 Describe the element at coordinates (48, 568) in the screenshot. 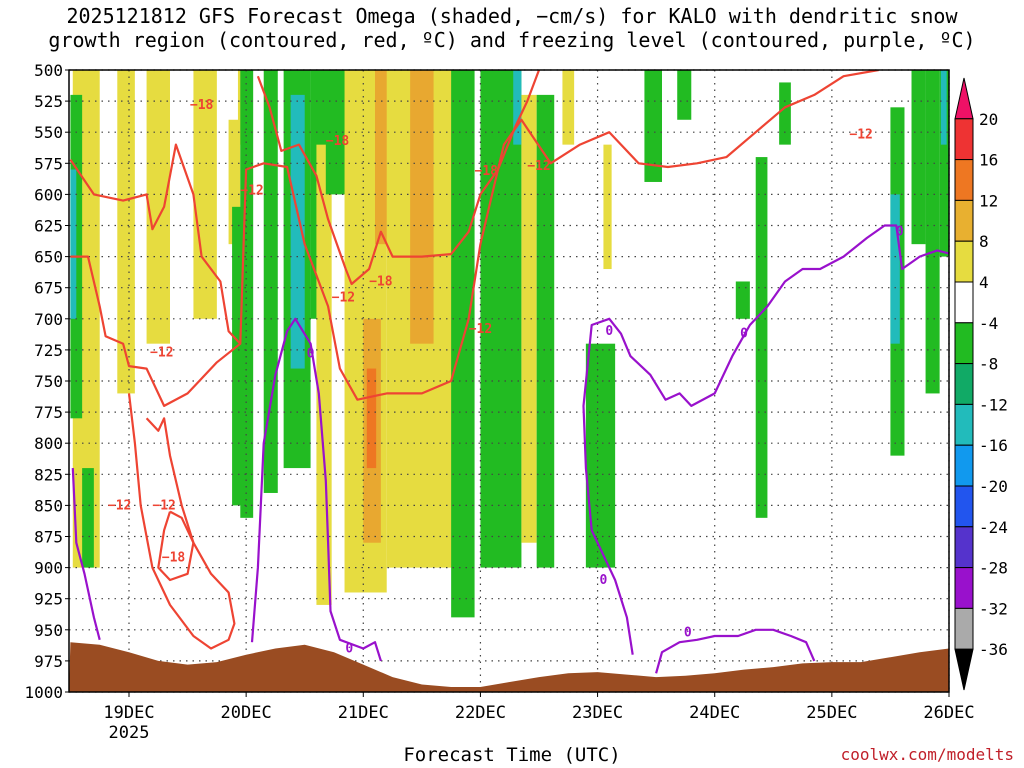

I see `y-tick-label: 900` at that location.